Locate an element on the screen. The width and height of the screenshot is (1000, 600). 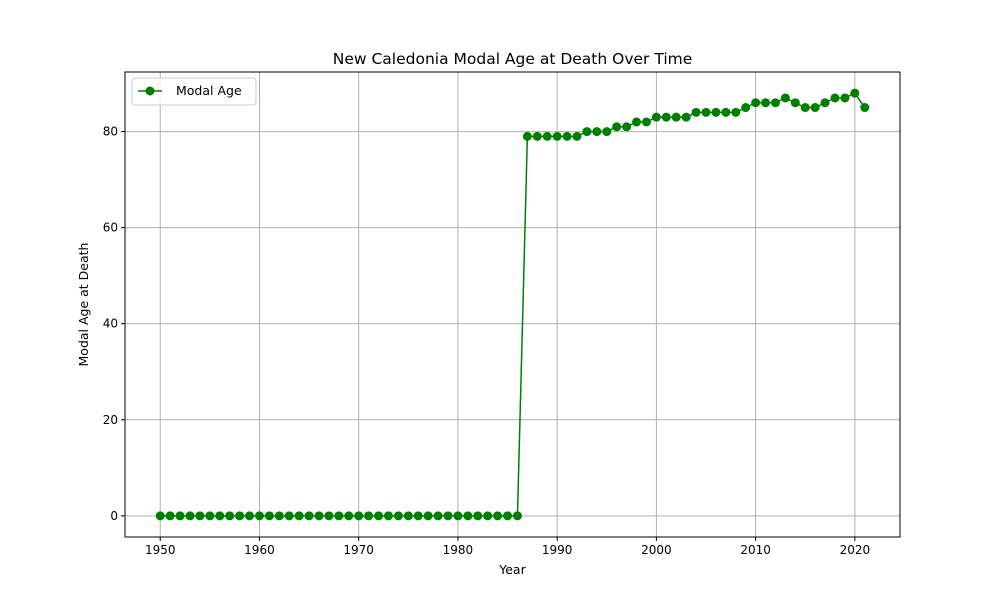
x-tick-label: 1950 is located at coordinates (160, 550).